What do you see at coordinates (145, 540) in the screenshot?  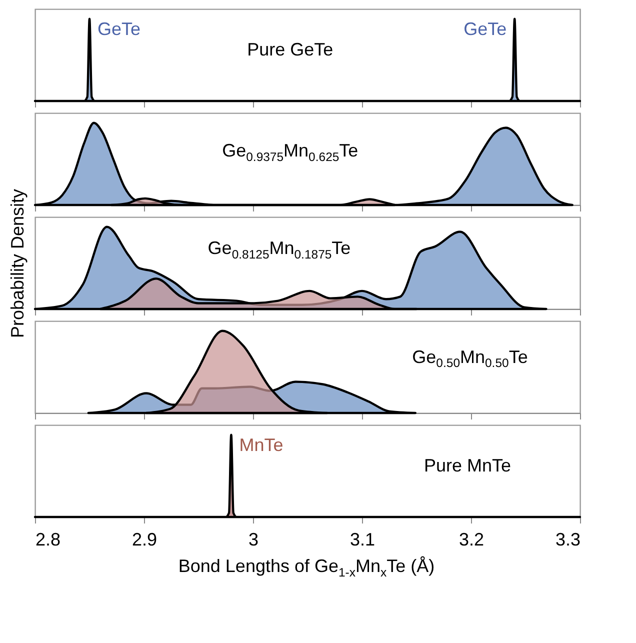 I see `x-tick-label: 2.9` at bounding box center [145, 540].